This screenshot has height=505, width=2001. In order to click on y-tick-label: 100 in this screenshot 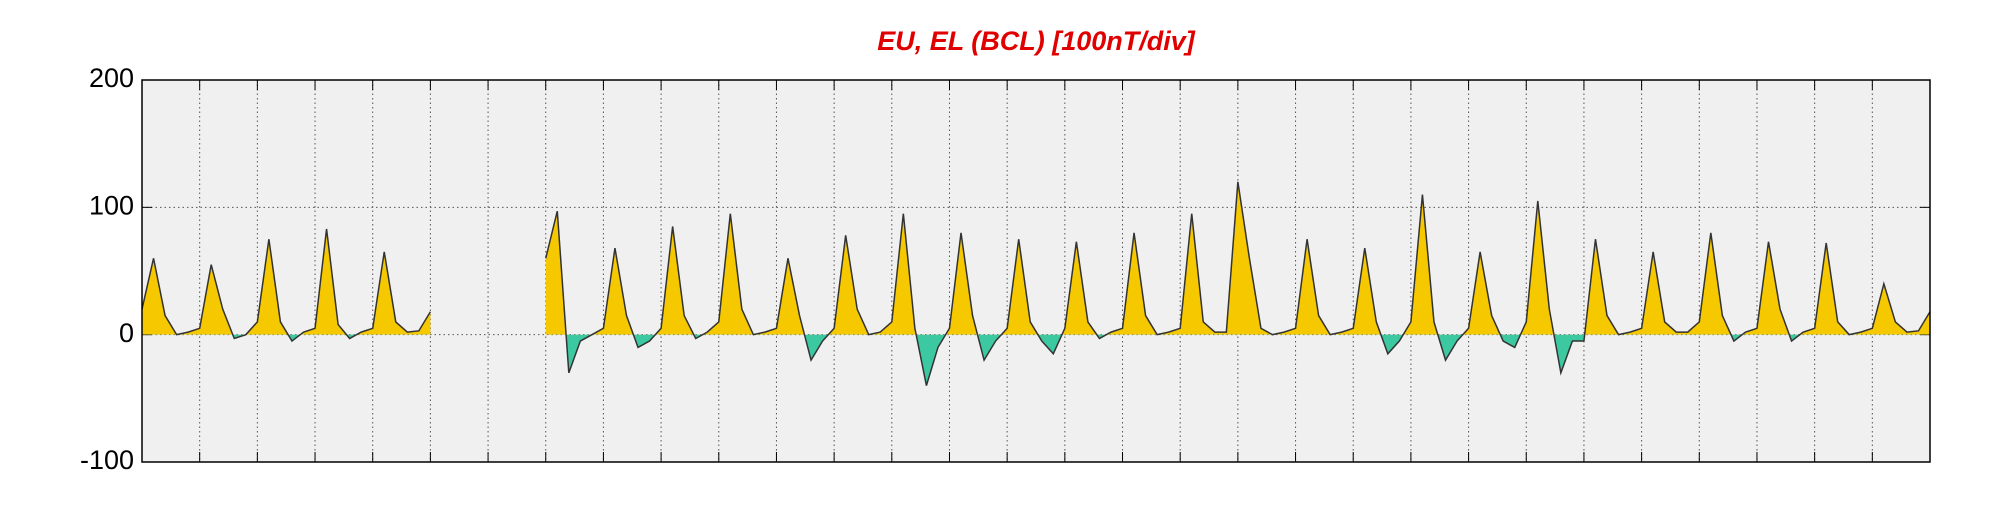, I will do `click(111, 205)`.